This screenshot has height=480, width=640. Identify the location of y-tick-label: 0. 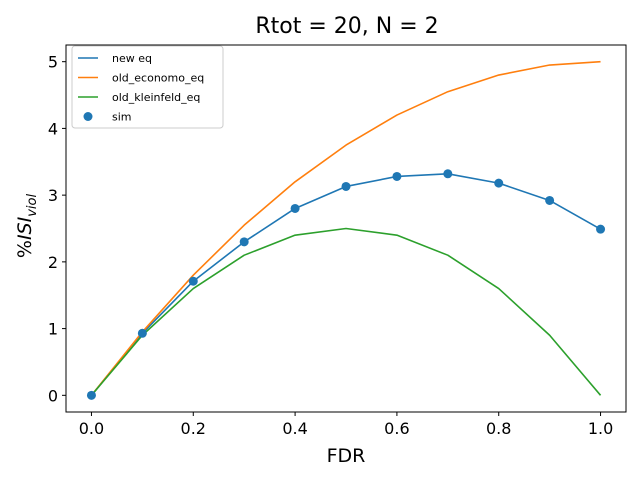
(53, 395).